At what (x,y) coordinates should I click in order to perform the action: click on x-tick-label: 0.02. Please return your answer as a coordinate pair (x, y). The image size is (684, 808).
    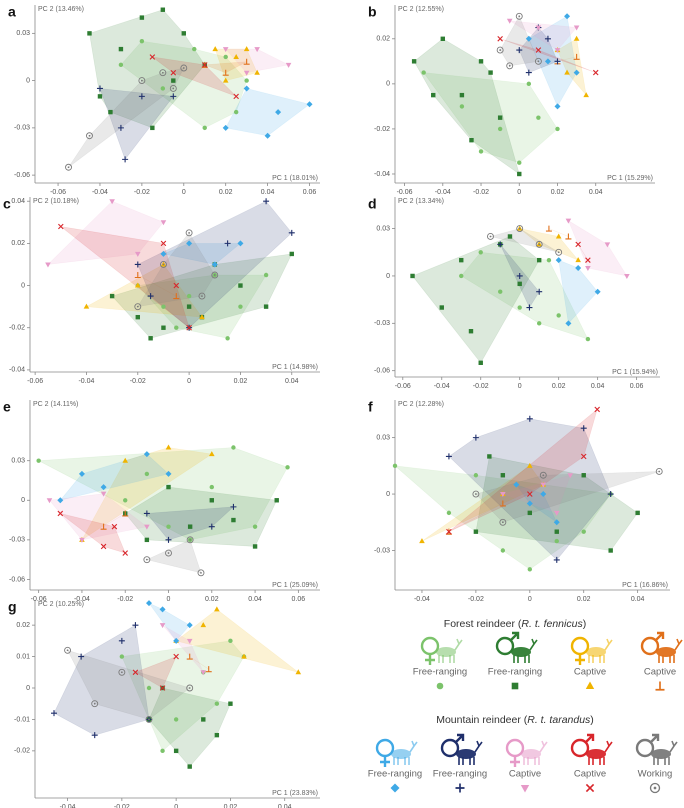
    Looking at the image, I should click on (558, 192).